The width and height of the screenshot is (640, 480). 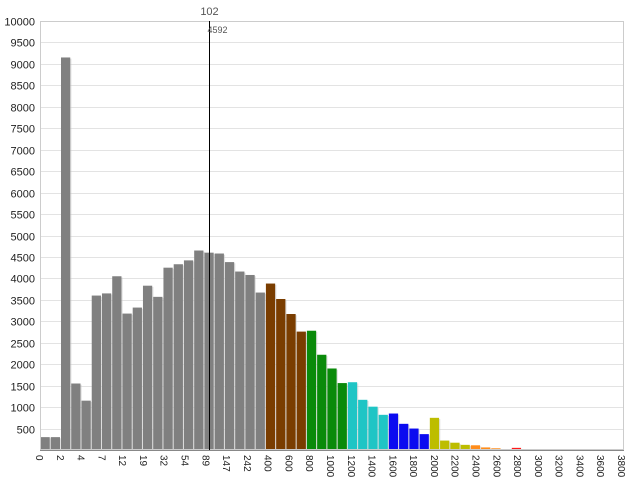 I want to click on y-tick-label: 9500, so click(x=23, y=44).